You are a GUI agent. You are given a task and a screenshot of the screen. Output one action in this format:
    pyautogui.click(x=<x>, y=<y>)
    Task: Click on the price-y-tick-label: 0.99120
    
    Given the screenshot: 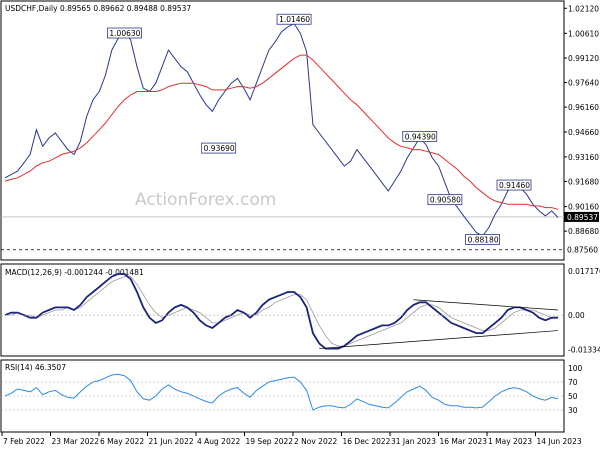 What is the action you would take?
    pyautogui.click(x=583, y=58)
    